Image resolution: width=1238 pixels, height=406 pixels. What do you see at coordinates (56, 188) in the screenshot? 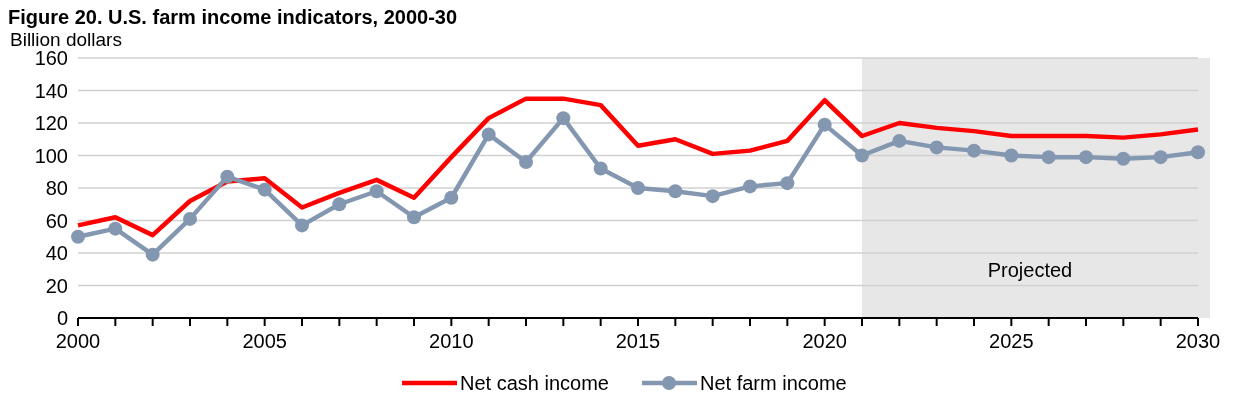
I see `y-tick-label: 80` at bounding box center [56, 188].